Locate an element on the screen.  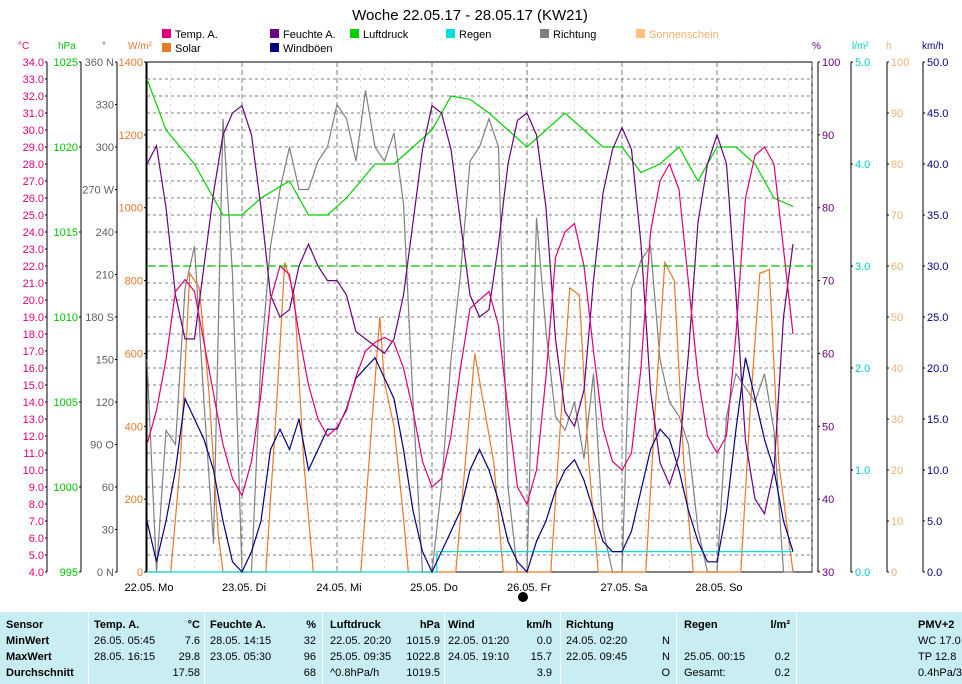
x-label-day-4: 26.05. Fr is located at coordinates (529, 588).